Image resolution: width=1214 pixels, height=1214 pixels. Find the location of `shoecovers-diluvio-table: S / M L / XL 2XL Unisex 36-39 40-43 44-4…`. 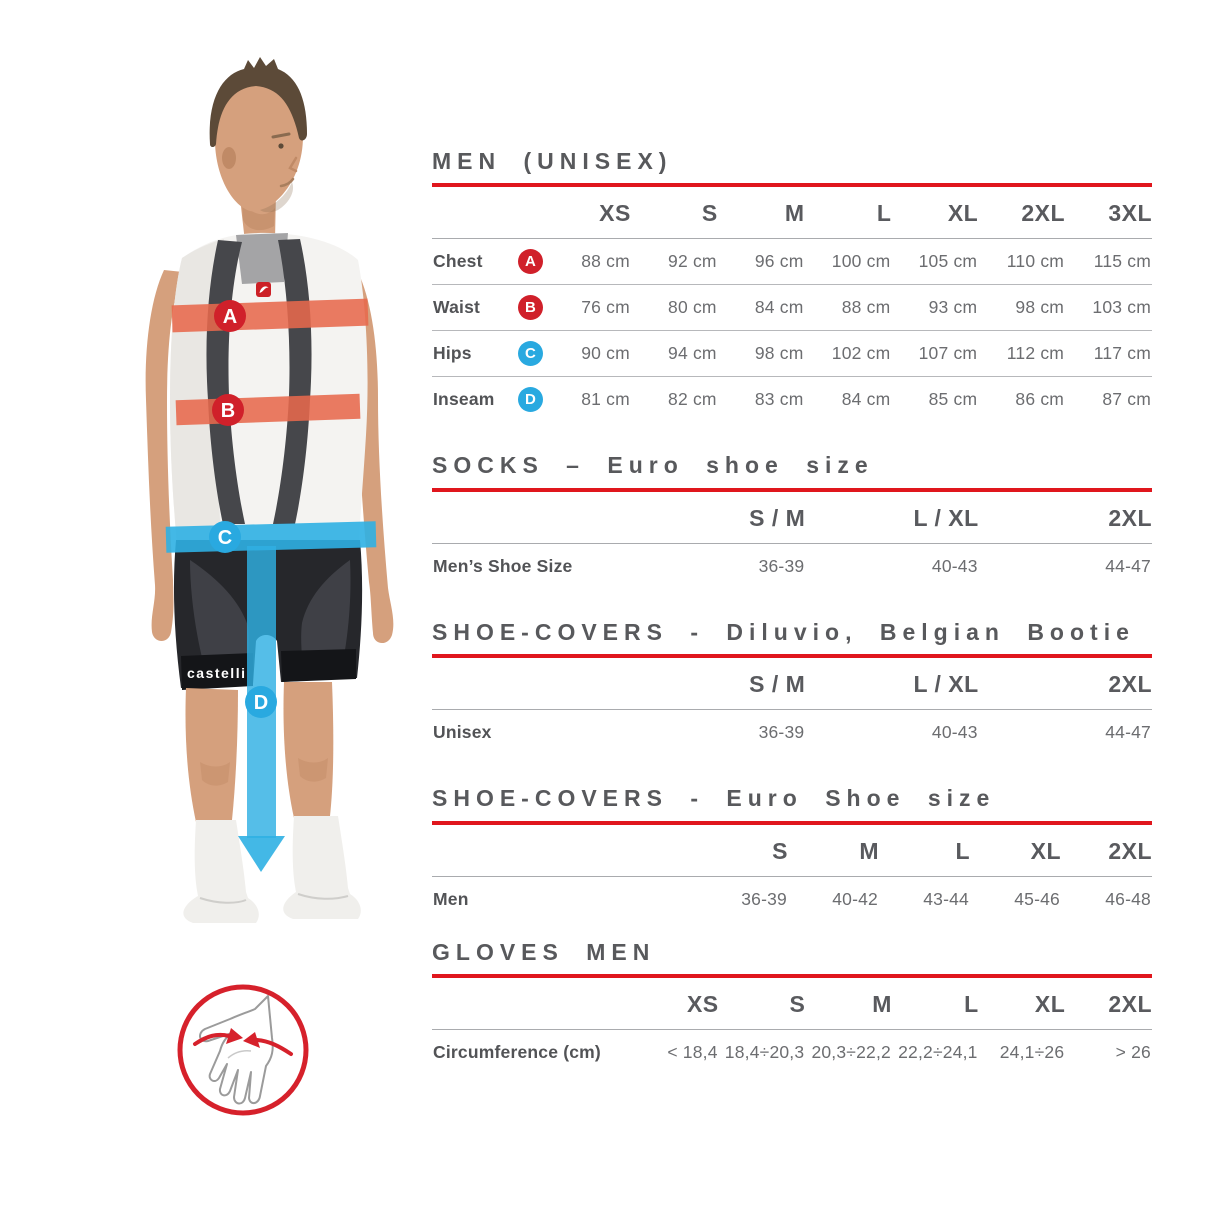

shoecovers-diluvio-table: S / M L / XL 2XL Unisex 36-39 40-43 44-4… is located at coordinates (792, 706).